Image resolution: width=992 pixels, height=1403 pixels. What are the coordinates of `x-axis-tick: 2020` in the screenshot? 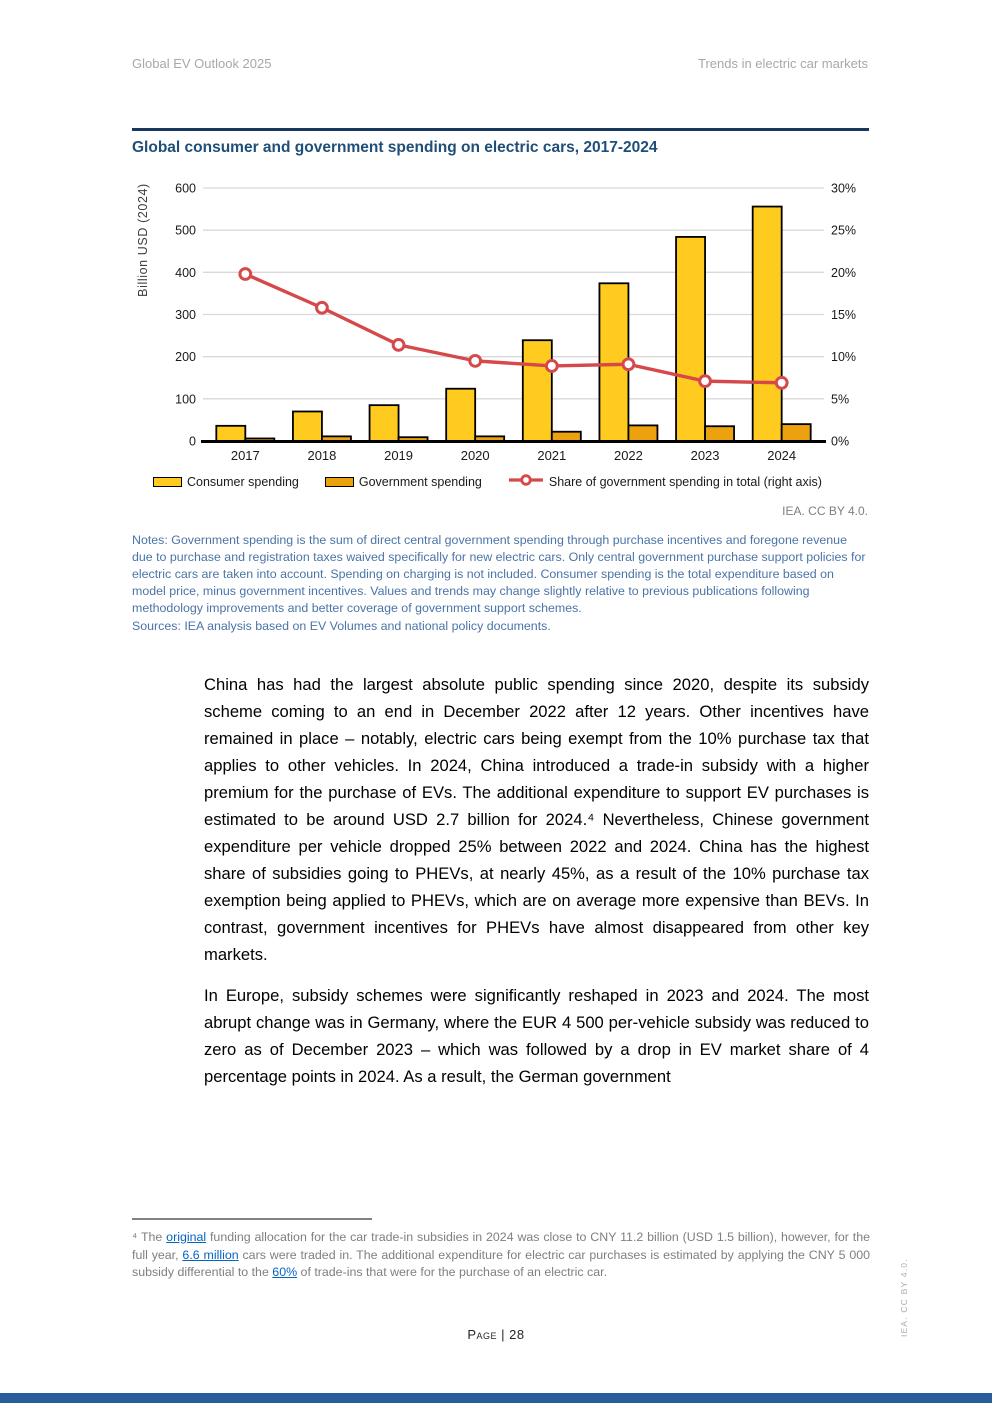 It's located at (475, 455).